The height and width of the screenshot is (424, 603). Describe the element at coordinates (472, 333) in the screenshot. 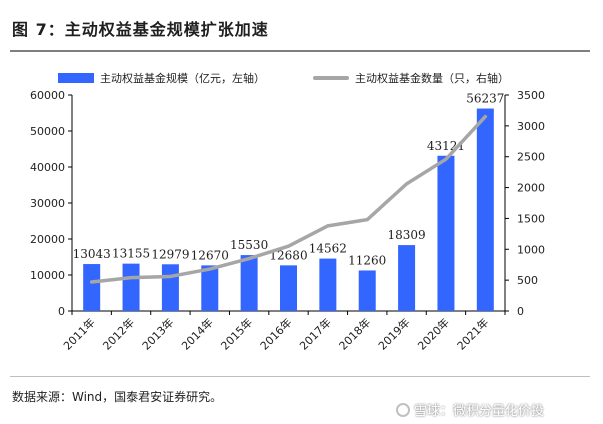

I see `x-tick-label: 2021年` at that location.